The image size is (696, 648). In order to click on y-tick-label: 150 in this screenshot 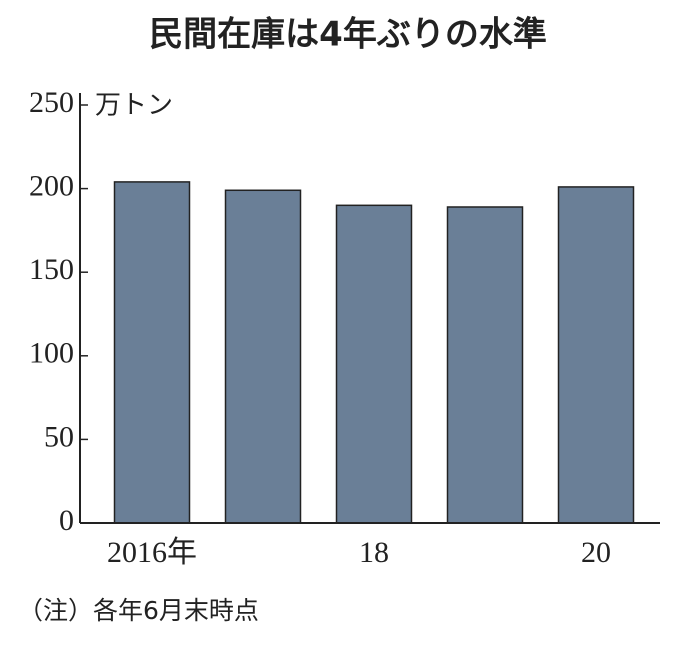, I will do `click(51, 269)`.